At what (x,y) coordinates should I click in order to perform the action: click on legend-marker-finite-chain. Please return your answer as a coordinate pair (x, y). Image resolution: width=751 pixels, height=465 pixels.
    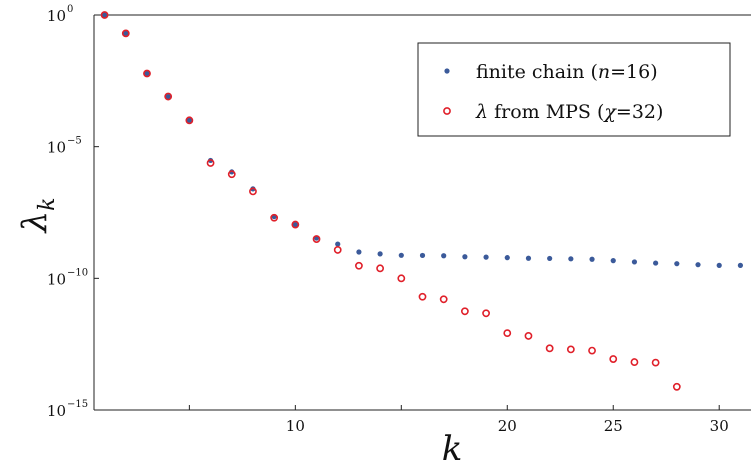
    Looking at the image, I should click on (447, 71).